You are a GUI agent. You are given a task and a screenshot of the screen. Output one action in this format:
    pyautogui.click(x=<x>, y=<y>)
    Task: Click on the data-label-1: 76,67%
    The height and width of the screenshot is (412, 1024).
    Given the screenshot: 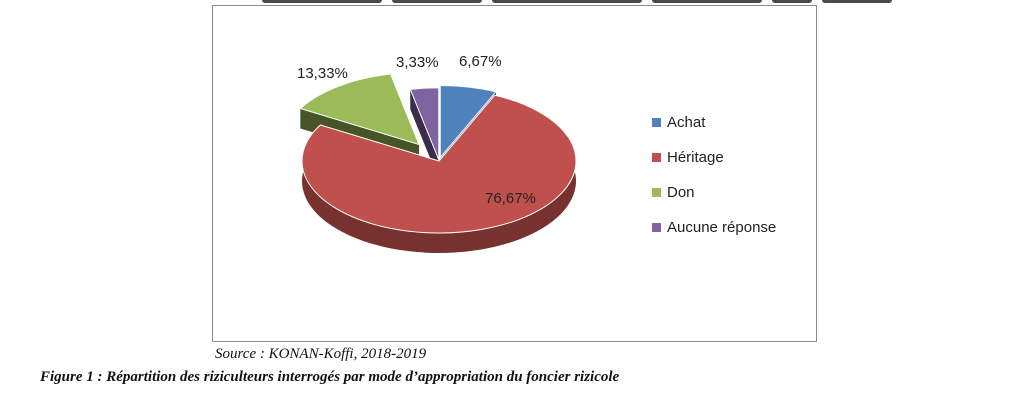 What is the action you would take?
    pyautogui.click(x=510, y=198)
    